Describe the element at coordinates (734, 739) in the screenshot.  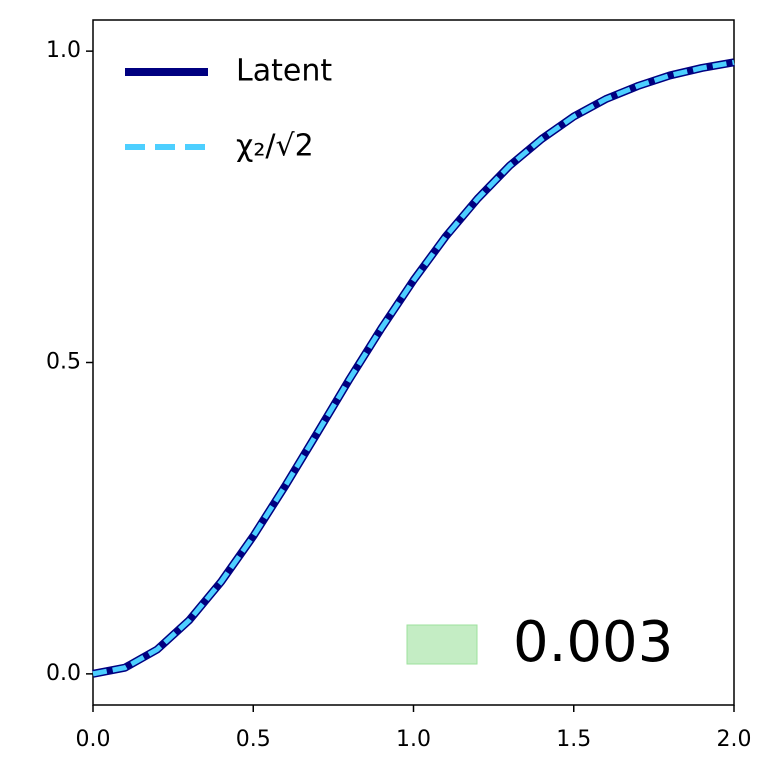
I see `x-tick-label: 2.0` at that location.